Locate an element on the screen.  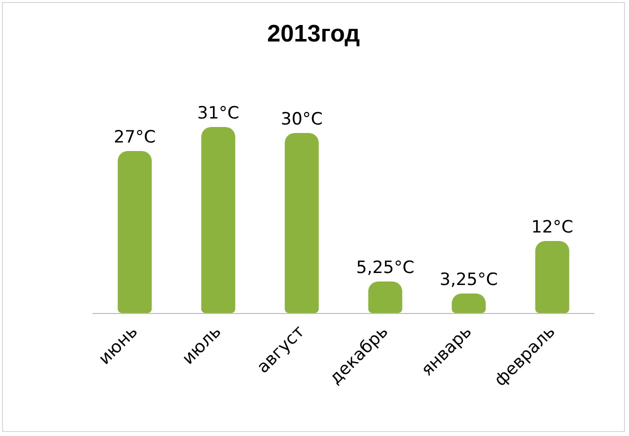
data-label: 30°C is located at coordinates (301, 120).